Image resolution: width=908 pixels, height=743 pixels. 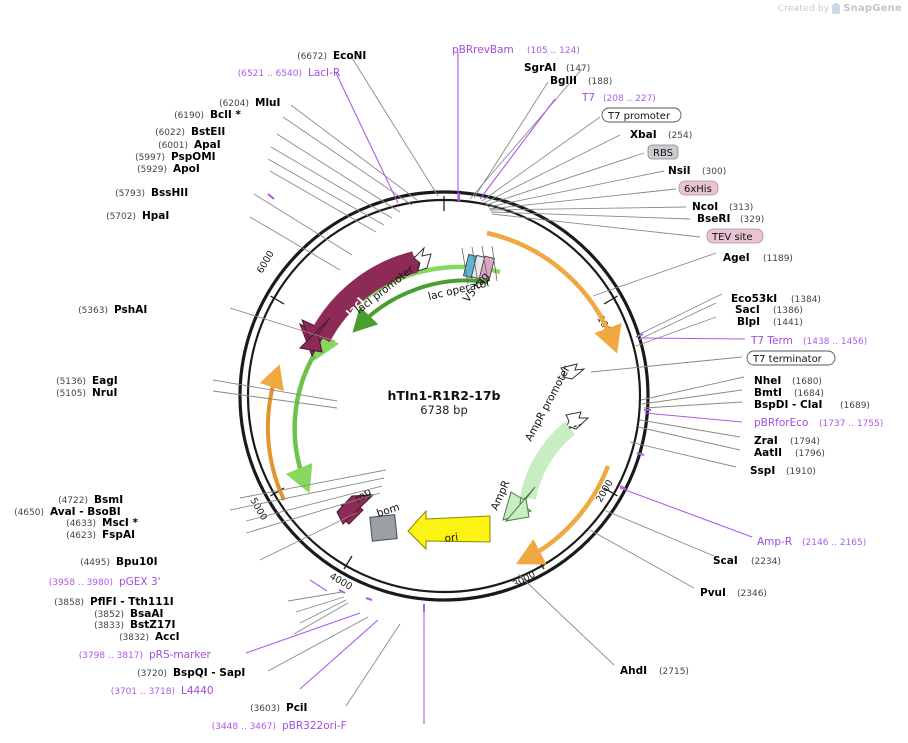 I want to click on label-pos: (1441), so click(x=788, y=323).